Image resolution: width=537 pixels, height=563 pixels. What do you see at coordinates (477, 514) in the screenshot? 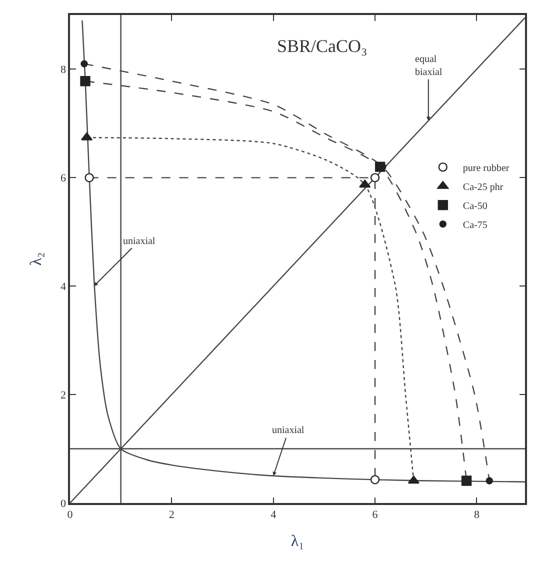
I see `x-tick-label: 8` at bounding box center [477, 514].